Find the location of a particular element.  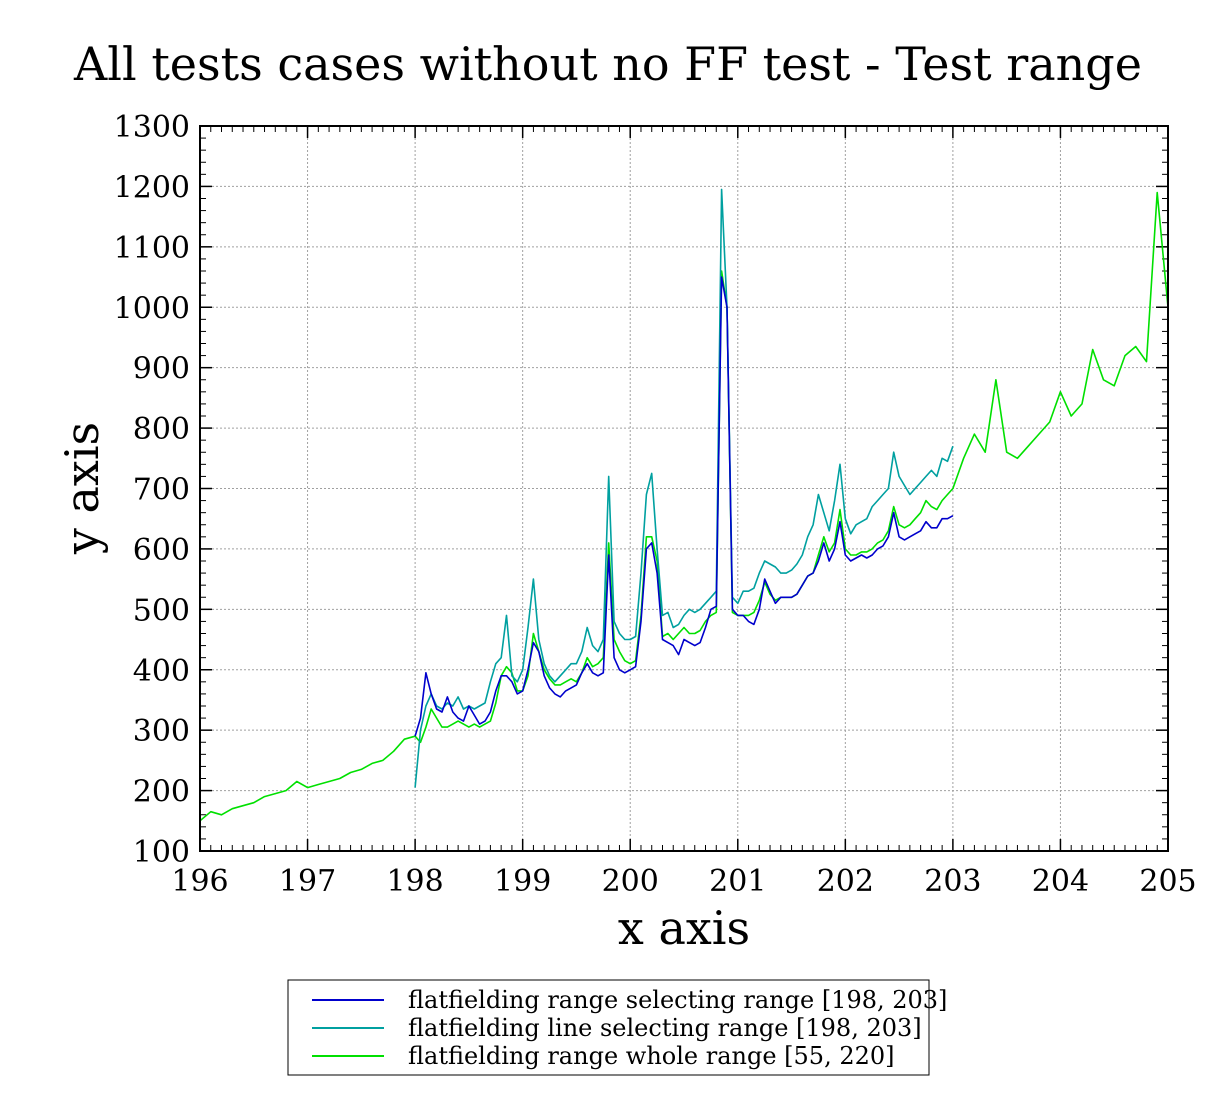

legend-box is located at coordinates (608, 1027).